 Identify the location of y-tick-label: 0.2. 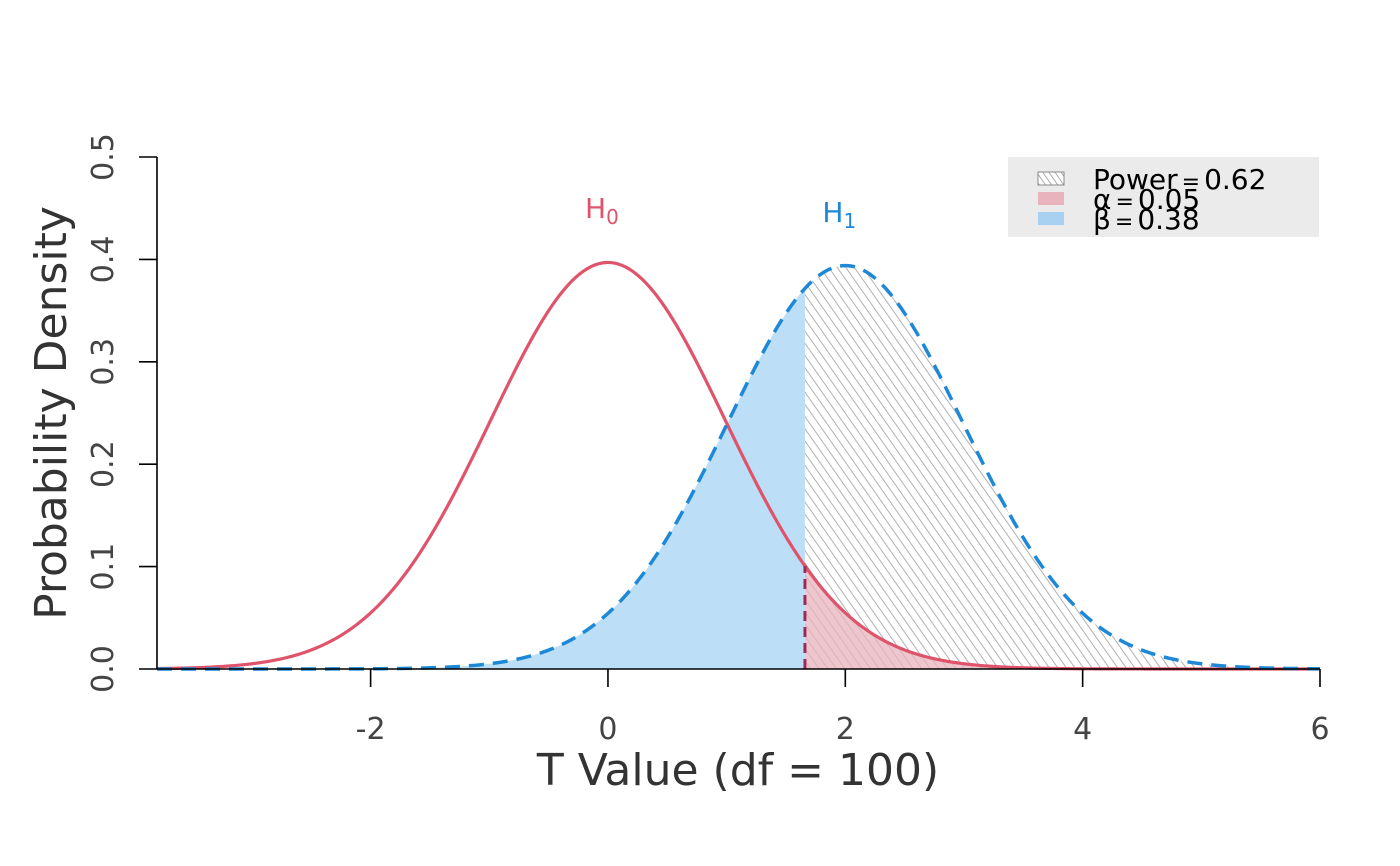
(103, 464).